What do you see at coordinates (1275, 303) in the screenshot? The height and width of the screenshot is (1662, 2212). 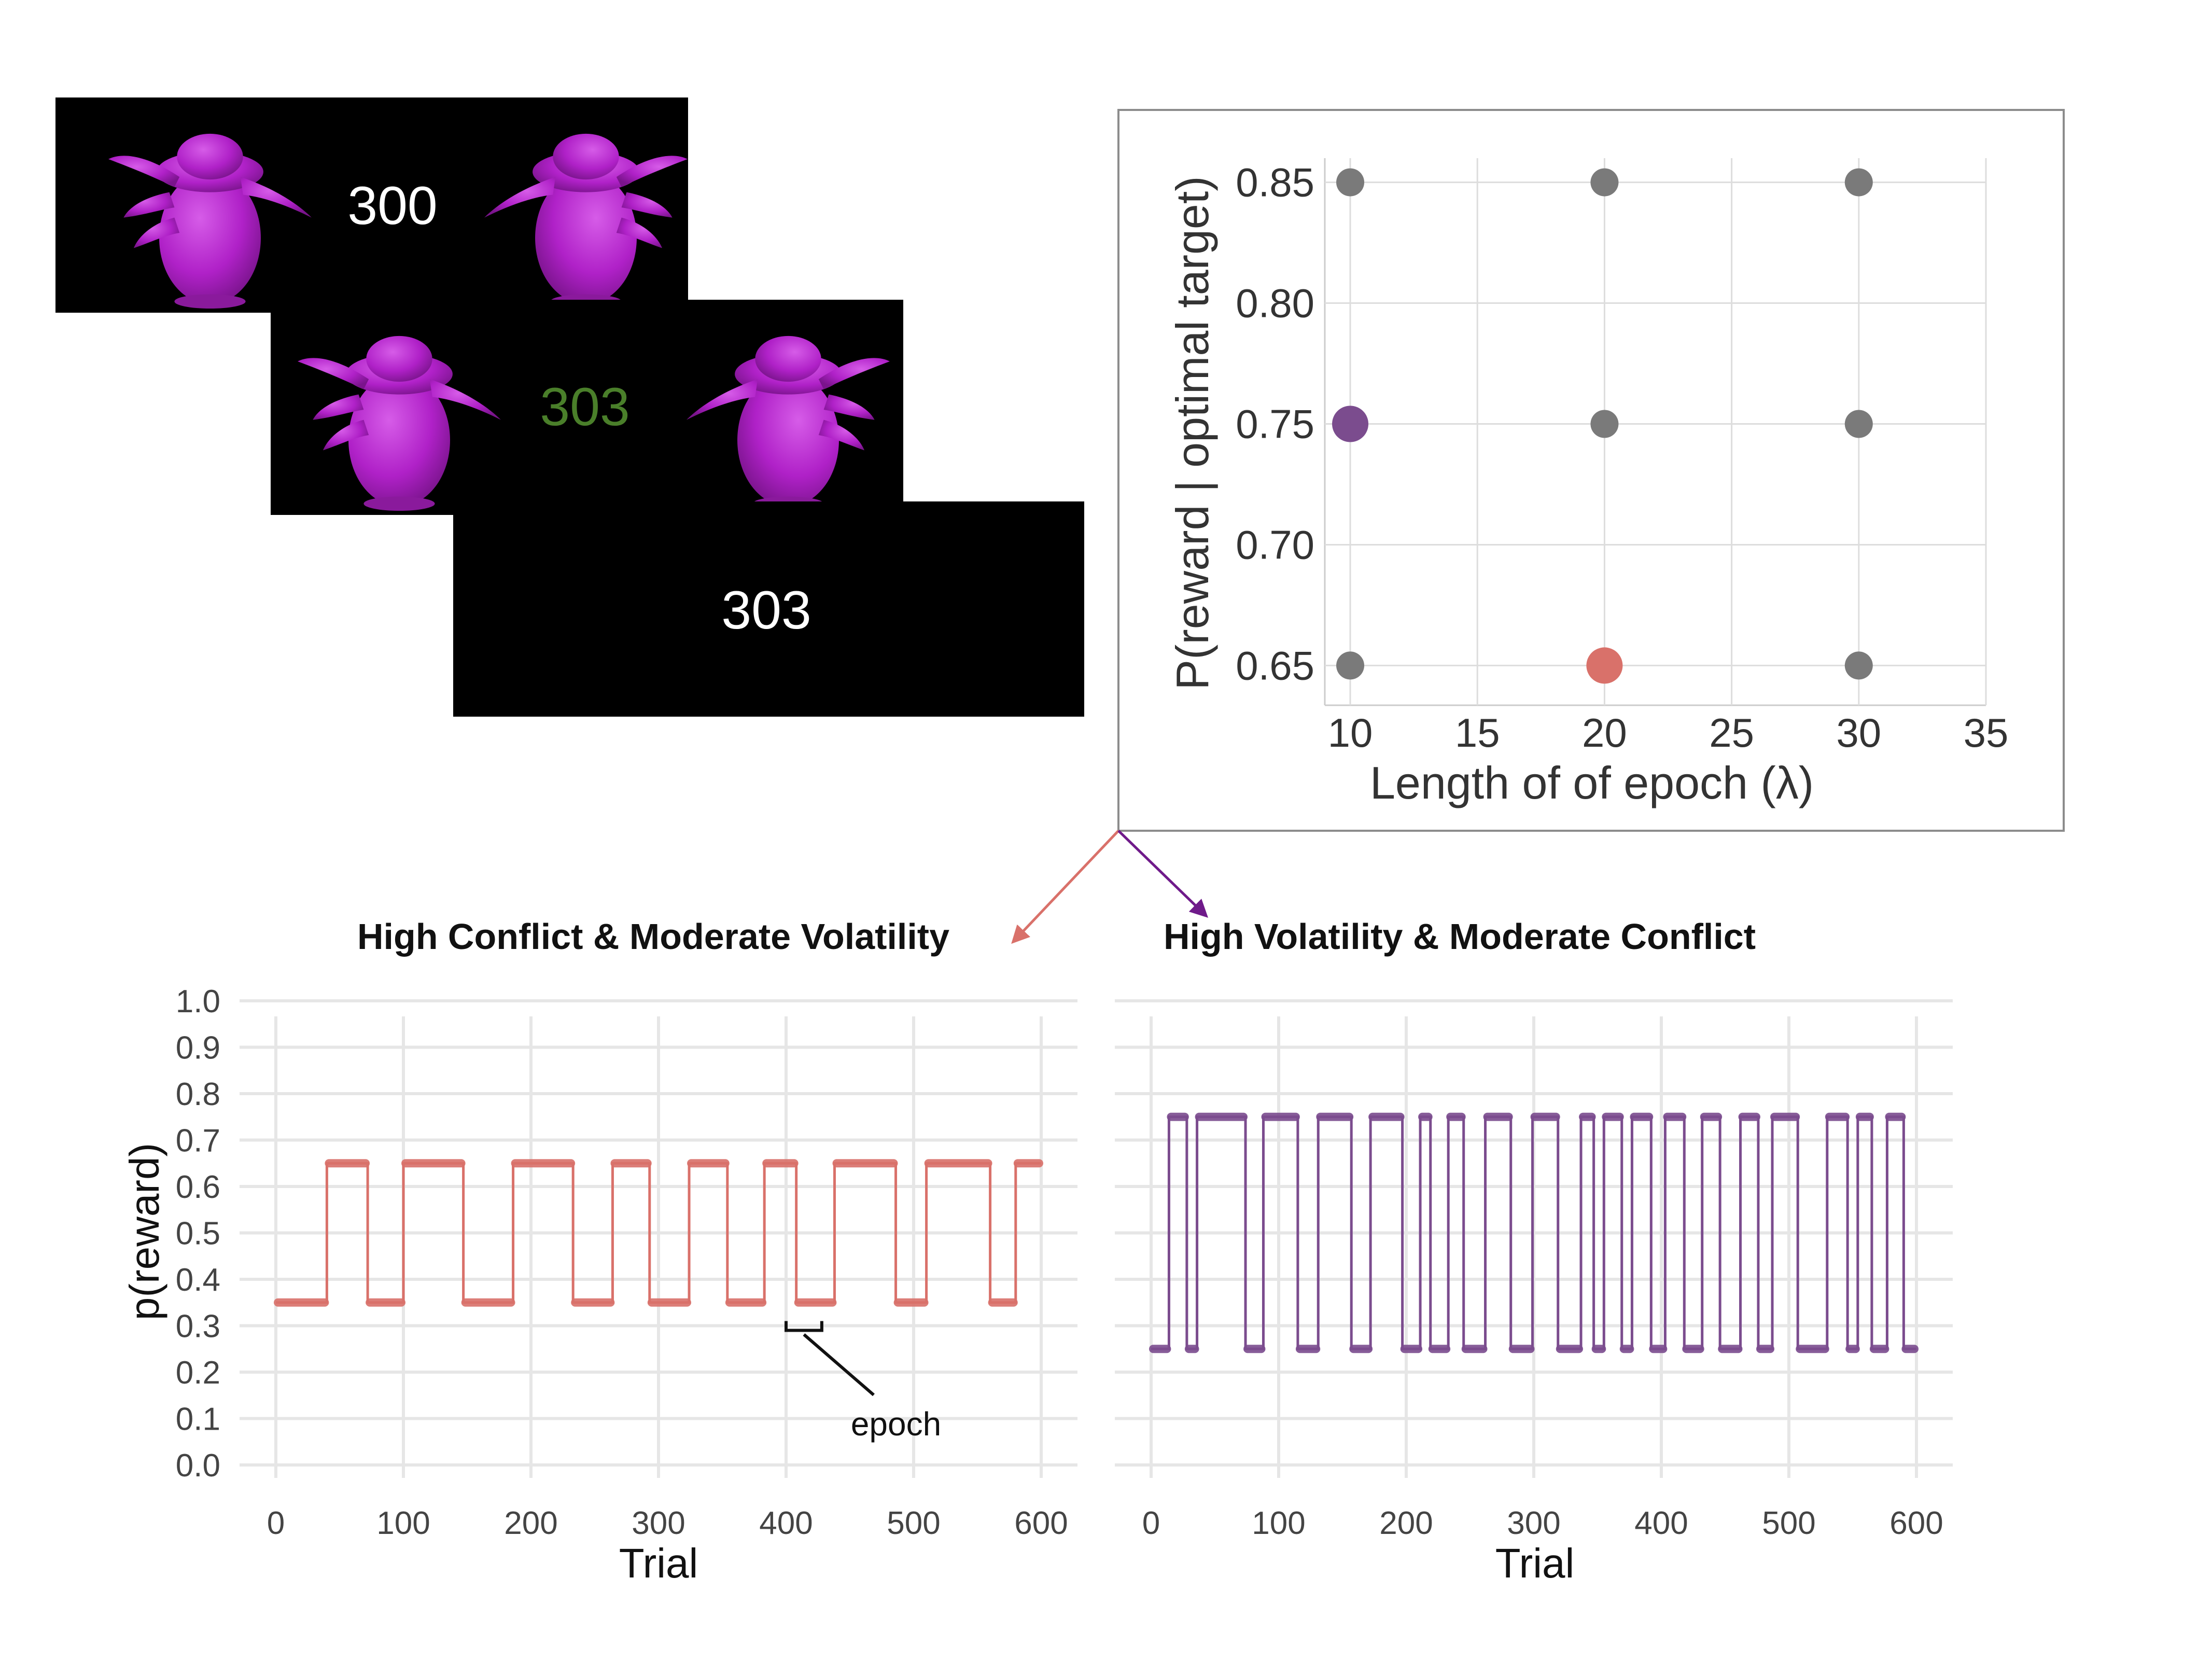 I see `scatter-y-tick-label: 0.80` at bounding box center [1275, 303].